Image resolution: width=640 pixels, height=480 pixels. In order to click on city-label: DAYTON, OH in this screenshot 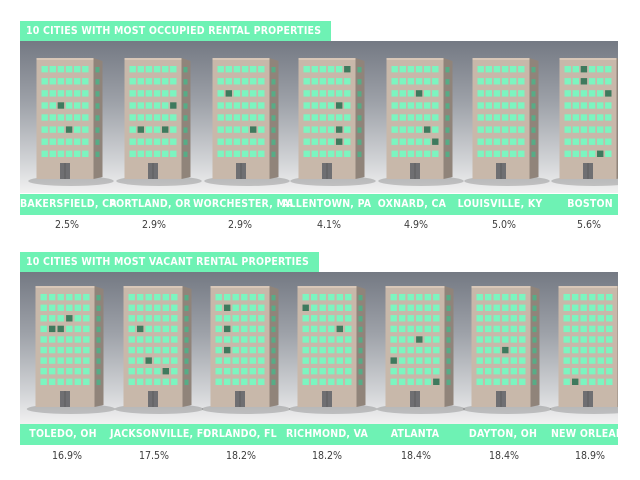, I will do `click(503, 434)`.